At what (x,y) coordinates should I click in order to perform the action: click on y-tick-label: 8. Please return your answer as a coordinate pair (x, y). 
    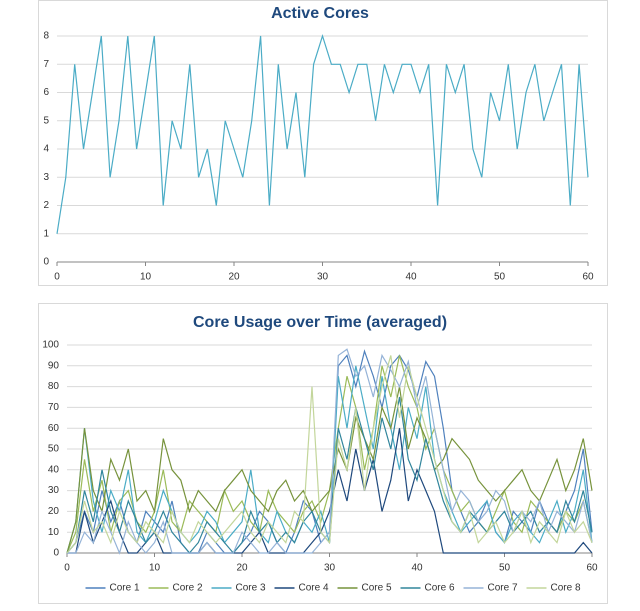
    Looking at the image, I should click on (46, 36).